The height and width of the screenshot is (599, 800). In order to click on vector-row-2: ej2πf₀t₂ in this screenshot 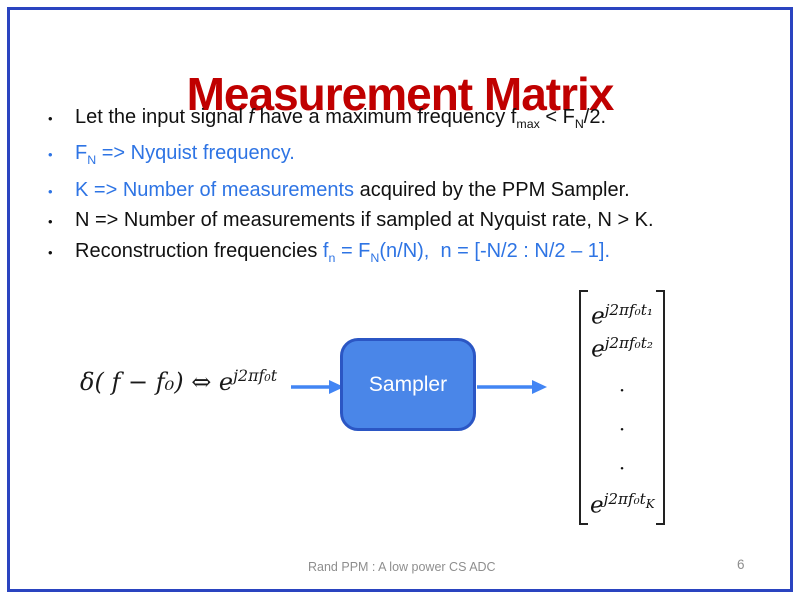, I will do `click(622, 346)`.